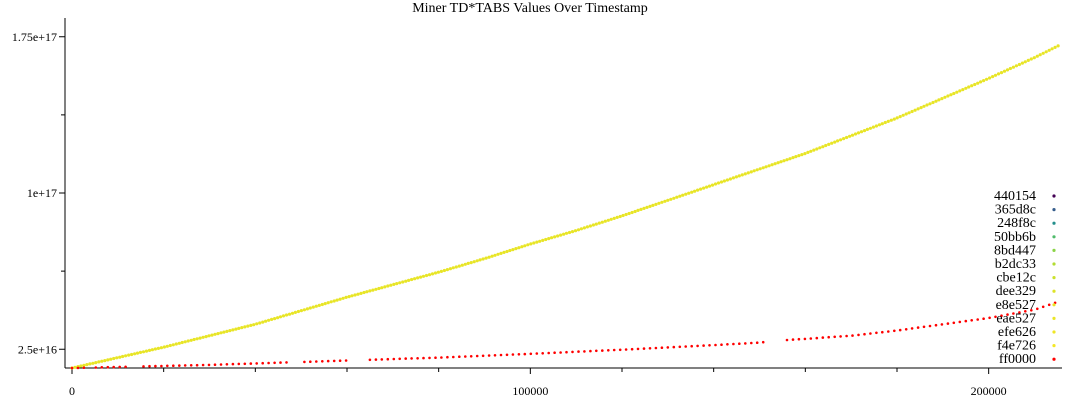 The height and width of the screenshot is (400, 1067). I want to click on y-tick-label: 1.75e+17, so click(34, 37).